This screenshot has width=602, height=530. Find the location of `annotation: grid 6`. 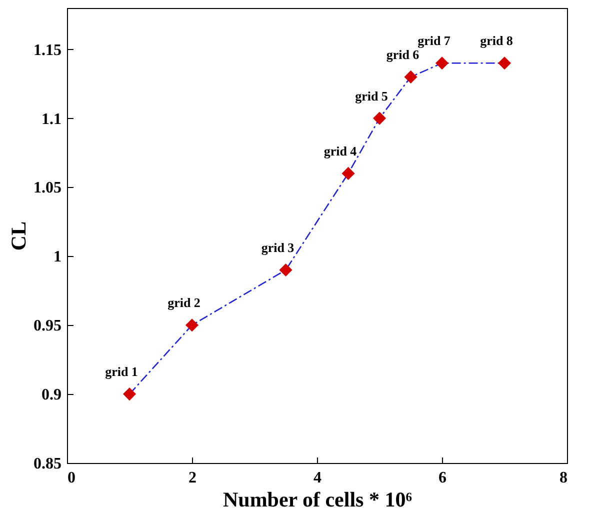

annotation: grid 6 is located at coordinates (403, 54).